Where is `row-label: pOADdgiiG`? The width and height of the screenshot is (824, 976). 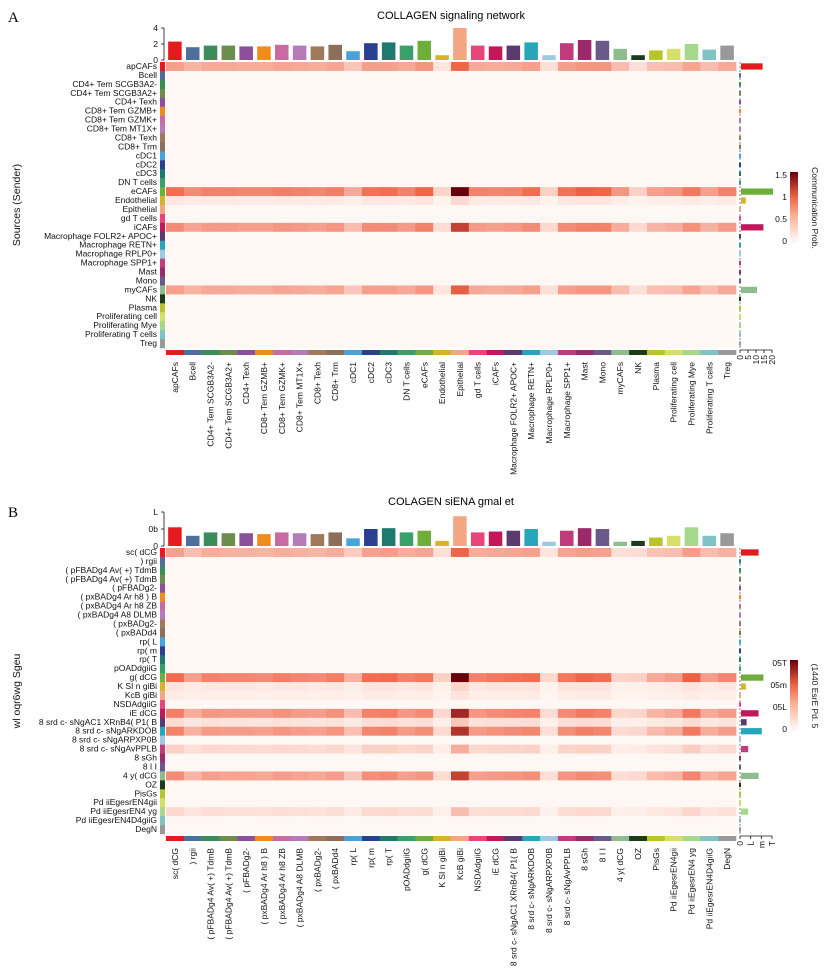 row-label: pOADdgiiG is located at coordinates (135, 668).